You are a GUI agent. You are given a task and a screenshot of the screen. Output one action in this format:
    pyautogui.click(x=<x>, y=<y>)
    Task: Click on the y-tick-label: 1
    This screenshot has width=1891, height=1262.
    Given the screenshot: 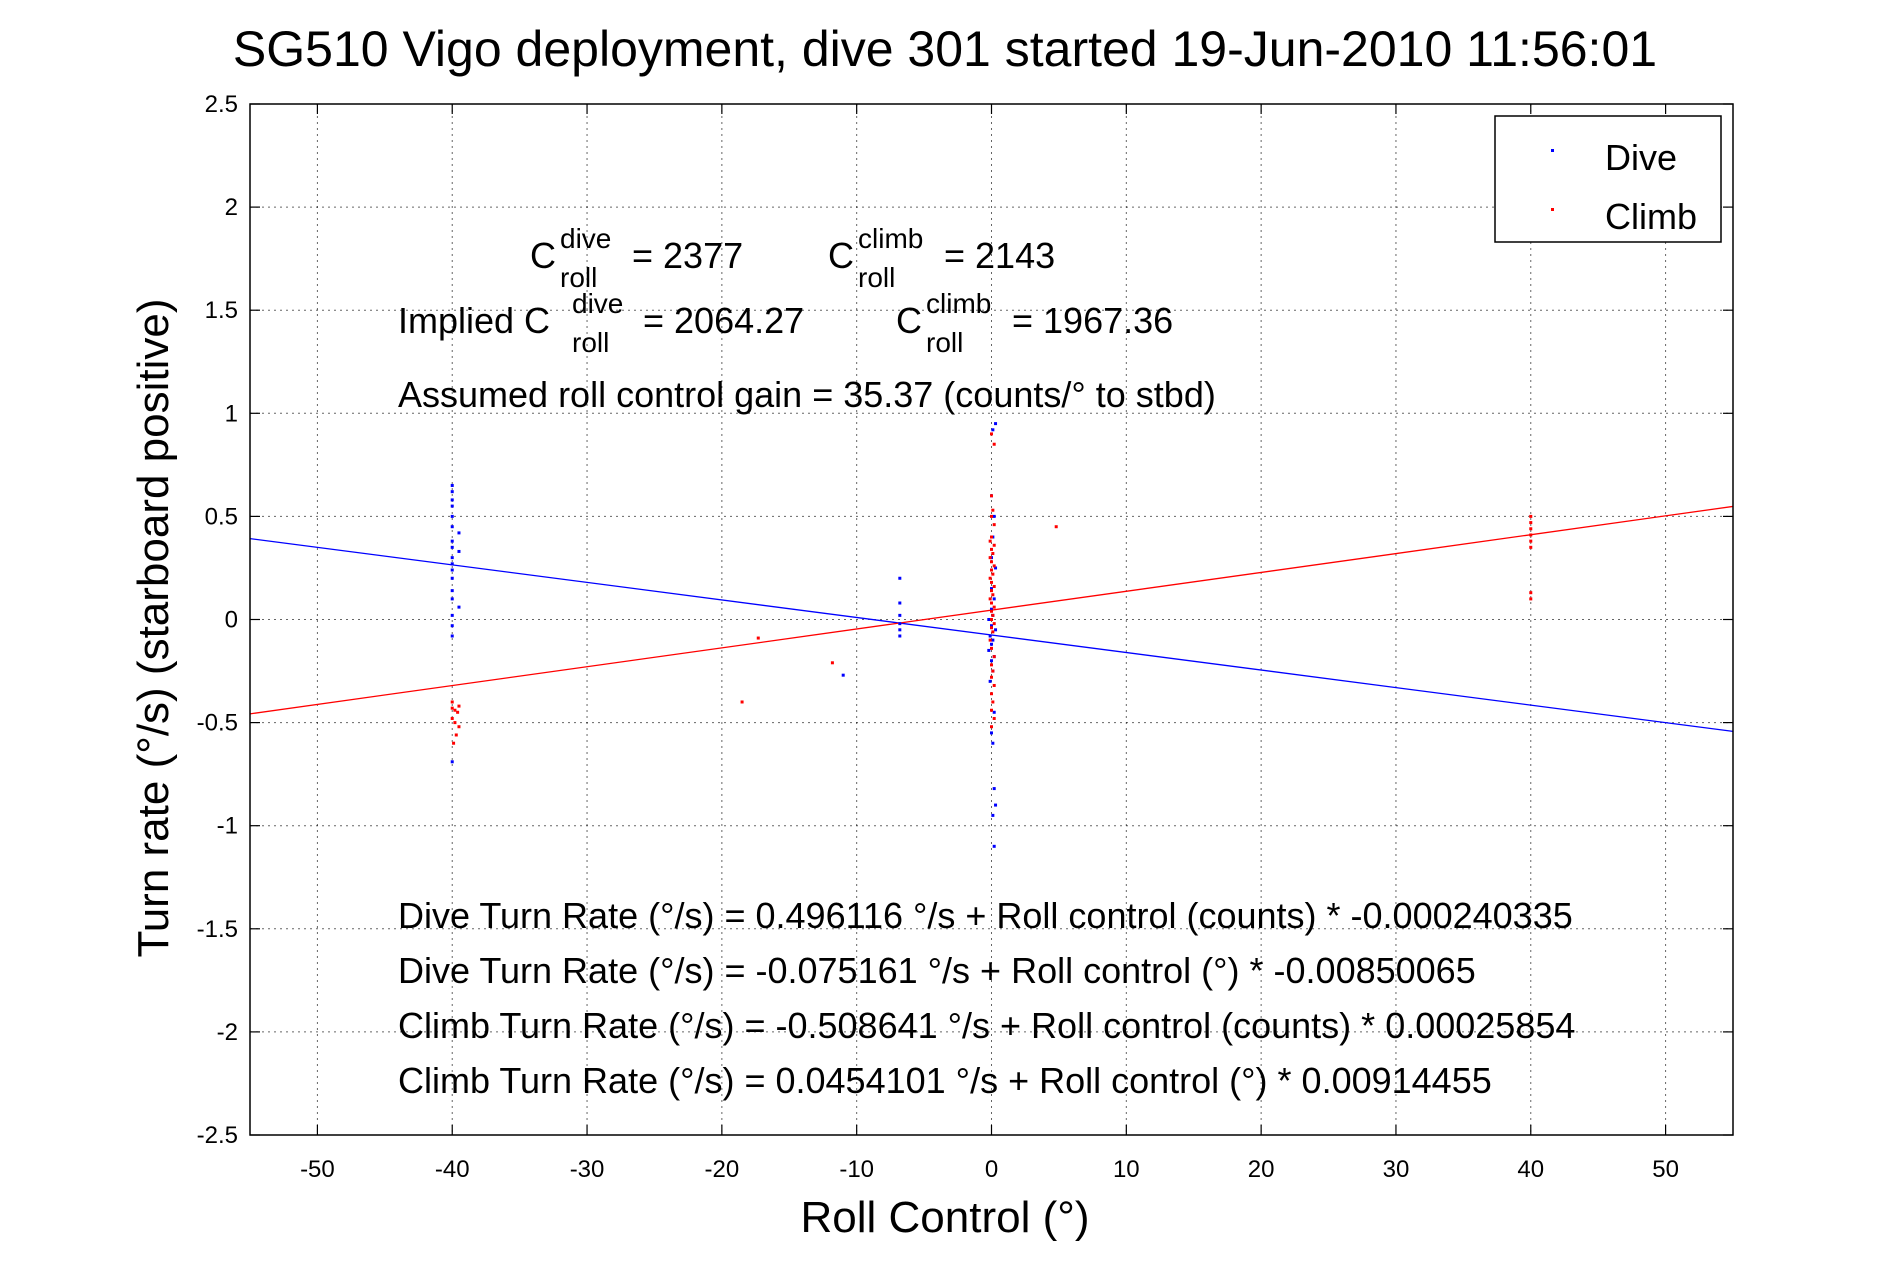 What is the action you would take?
    pyautogui.click(x=231, y=413)
    